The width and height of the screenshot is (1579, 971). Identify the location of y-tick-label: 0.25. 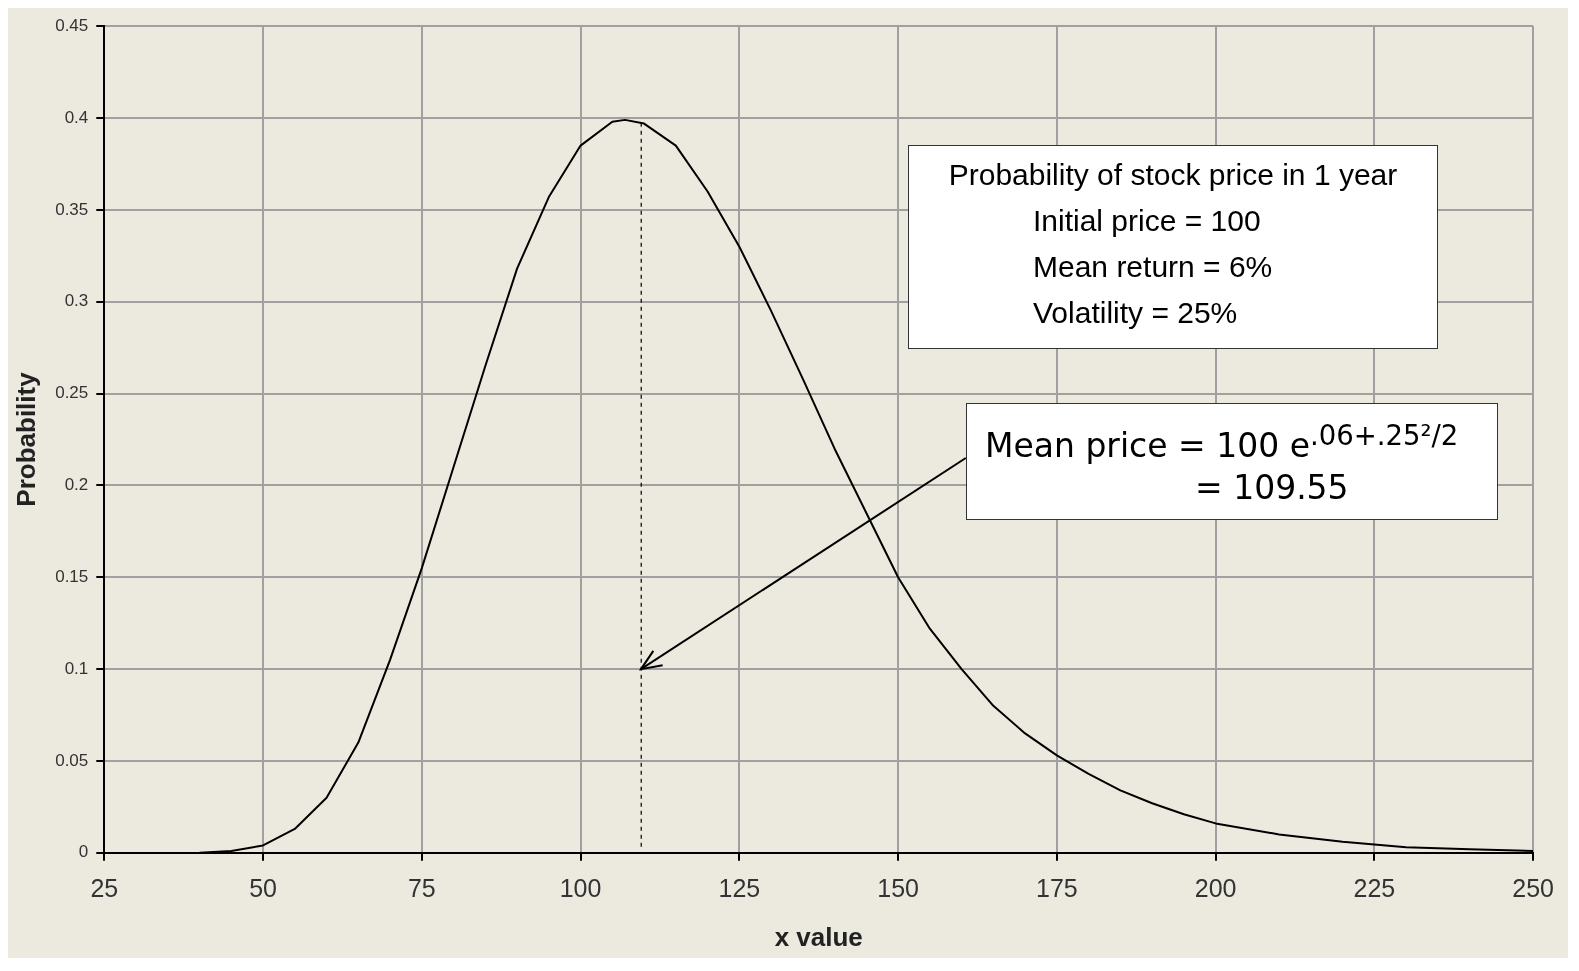
(72, 393).